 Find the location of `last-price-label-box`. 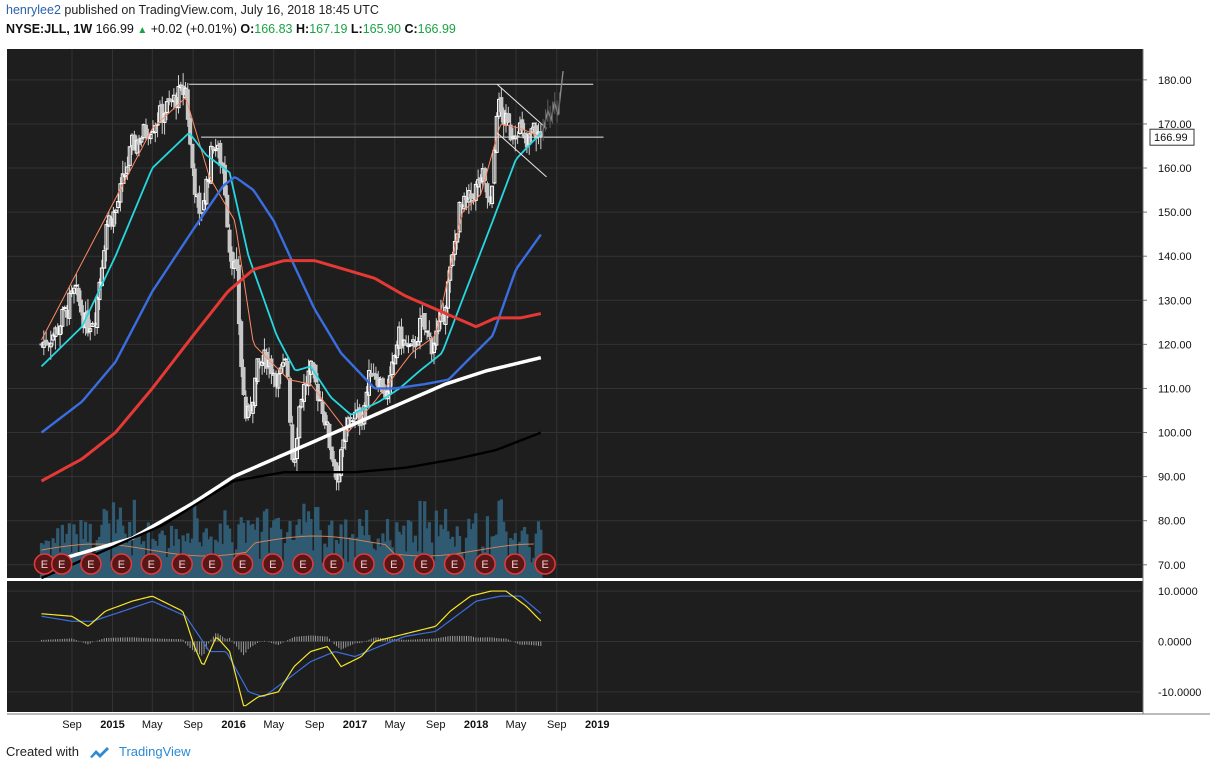

last-price-label-box is located at coordinates (1172, 137).